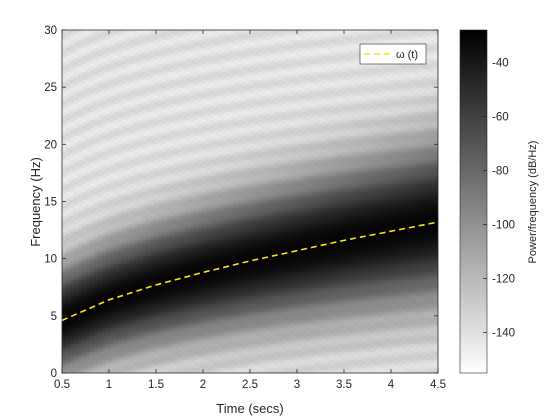 Image resolution: width=560 pixels, height=420 pixels. I want to click on x-tick-label: 2.5, so click(250, 385).